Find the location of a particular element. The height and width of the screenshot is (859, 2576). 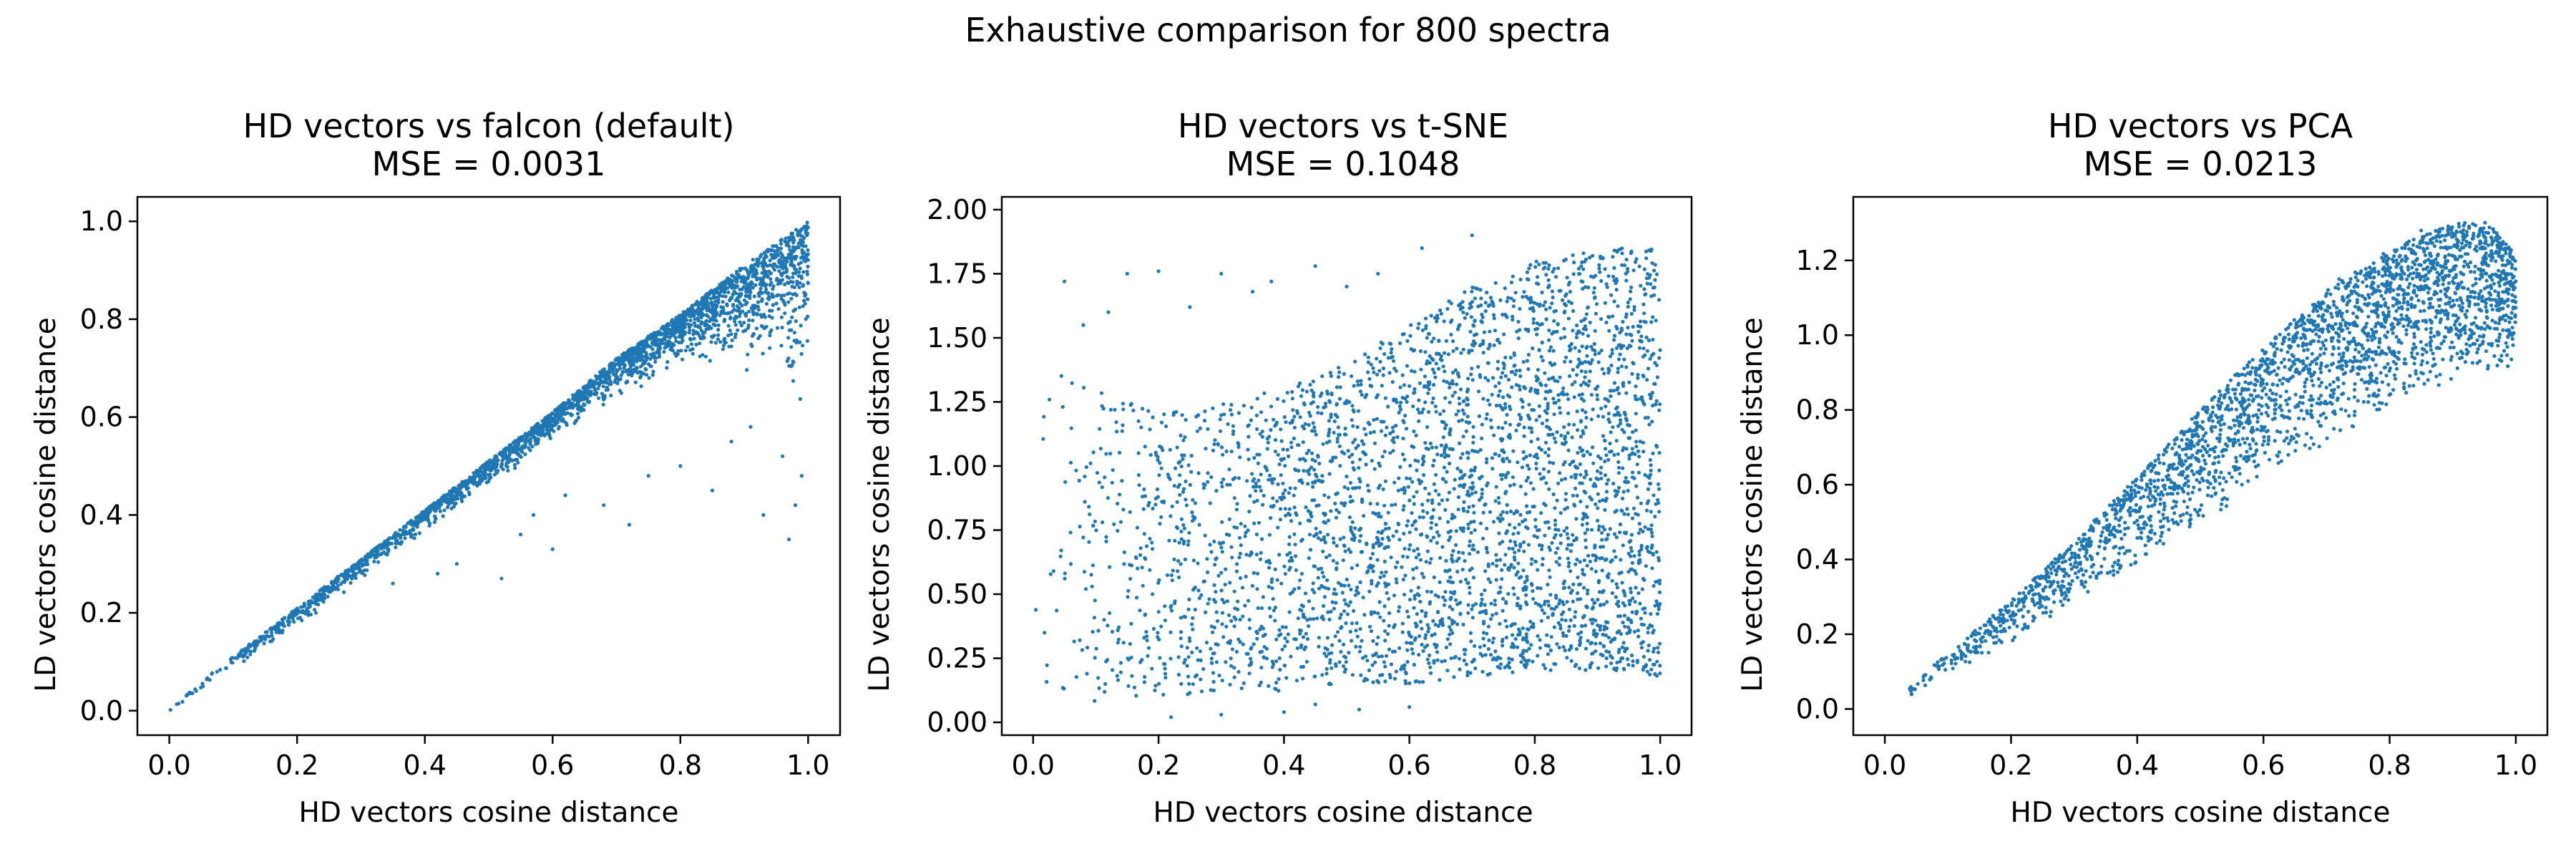

scatter-points is located at coordinates (1348, 476).